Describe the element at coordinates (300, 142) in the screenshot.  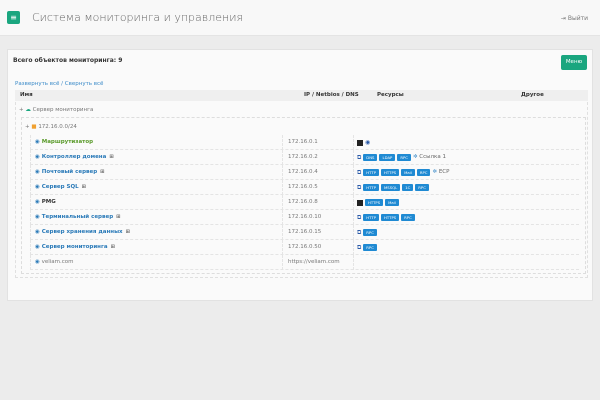
I see `host-ip: 172.16.0.1` at that location.